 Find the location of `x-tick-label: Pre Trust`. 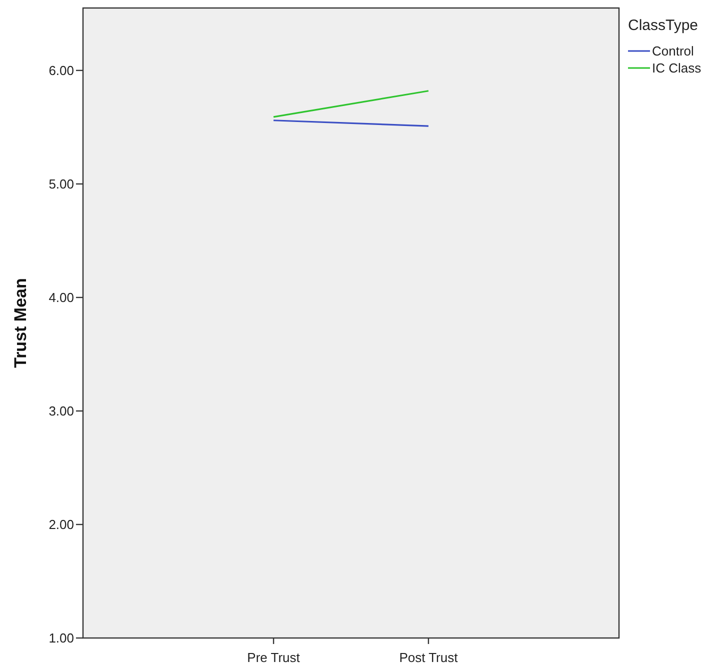

x-tick-label: Pre Trust is located at coordinates (273, 657).